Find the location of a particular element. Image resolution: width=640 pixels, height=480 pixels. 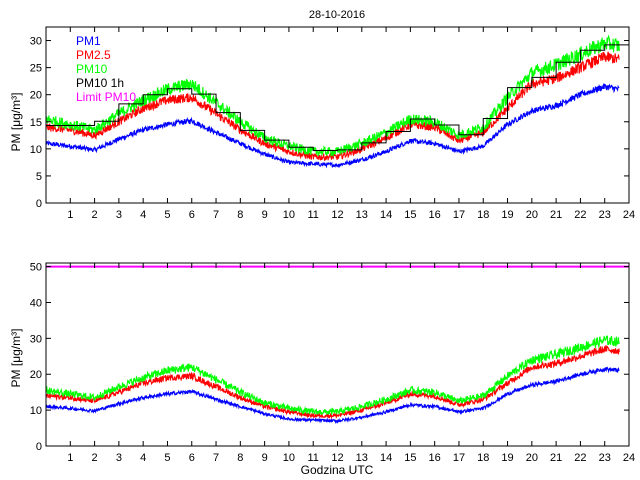

legend-item-pm1: PM1 is located at coordinates (88, 41).